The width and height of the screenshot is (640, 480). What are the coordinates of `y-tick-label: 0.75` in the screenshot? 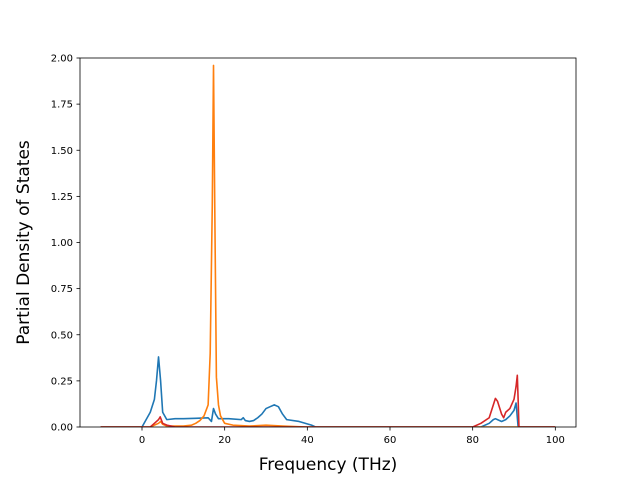 It's located at (62, 289).